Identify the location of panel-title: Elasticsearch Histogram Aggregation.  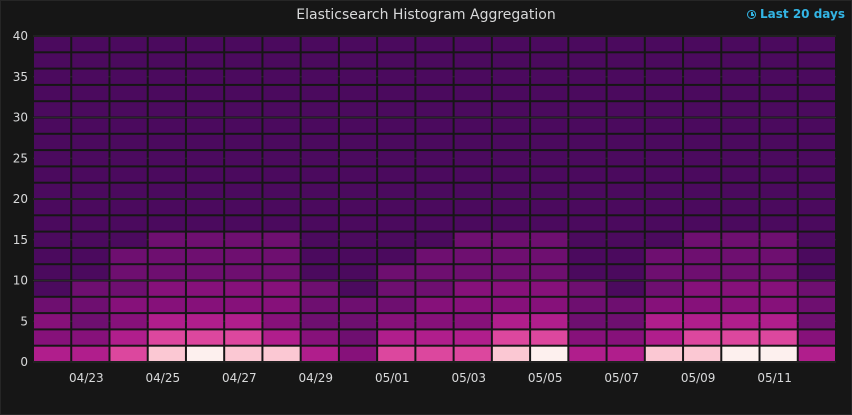
(426, 15).